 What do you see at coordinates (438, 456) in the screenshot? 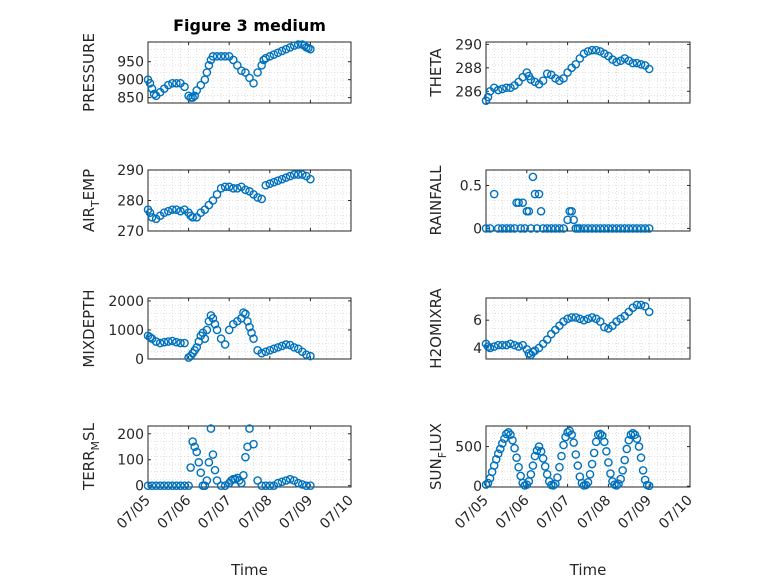
I see `y-axis-label: SUNFLUX` at bounding box center [438, 456].